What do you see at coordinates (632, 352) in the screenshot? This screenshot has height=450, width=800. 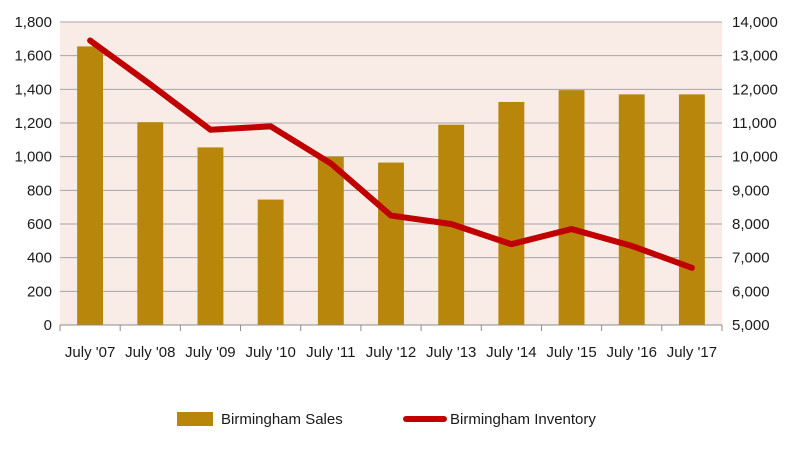 I see `x-tick-label: July '16` at bounding box center [632, 352].